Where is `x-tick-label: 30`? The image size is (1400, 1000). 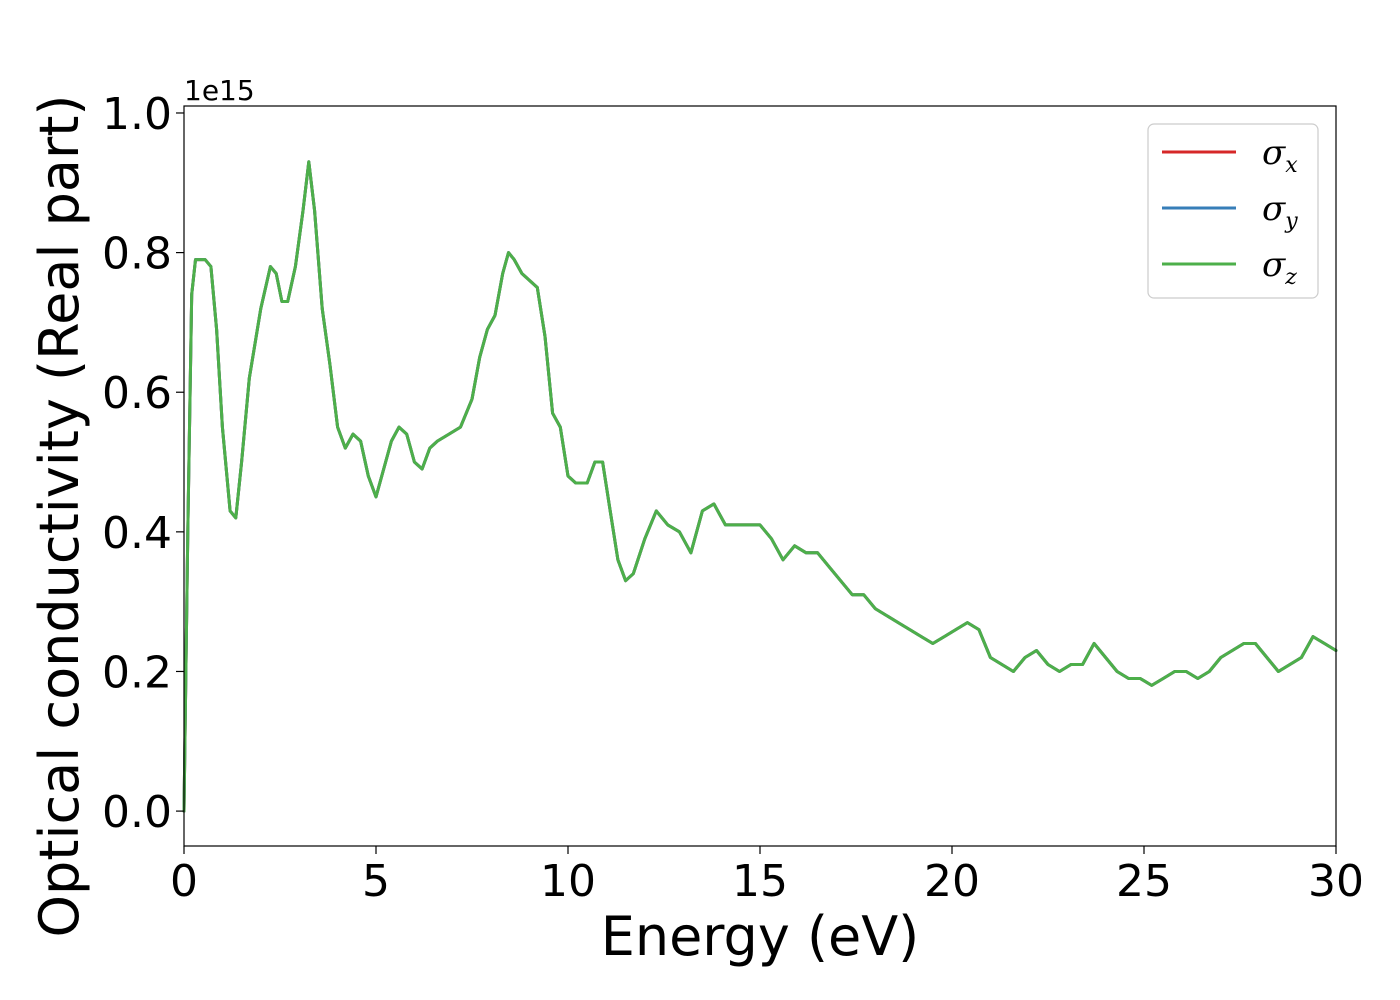 x-tick-label: 30 is located at coordinates (1336, 881).